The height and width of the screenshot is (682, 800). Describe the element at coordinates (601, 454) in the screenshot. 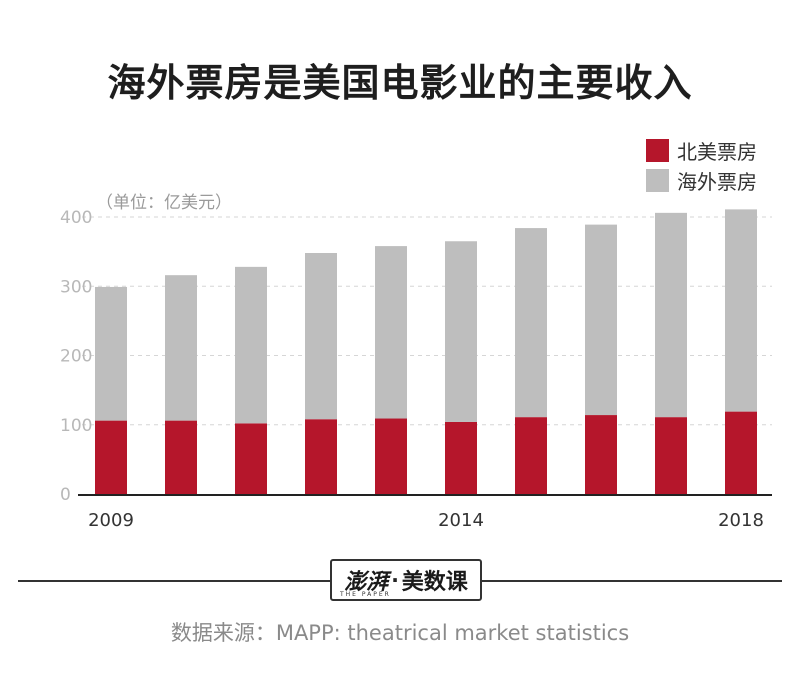

I see `bar-domestic-2016` at that location.